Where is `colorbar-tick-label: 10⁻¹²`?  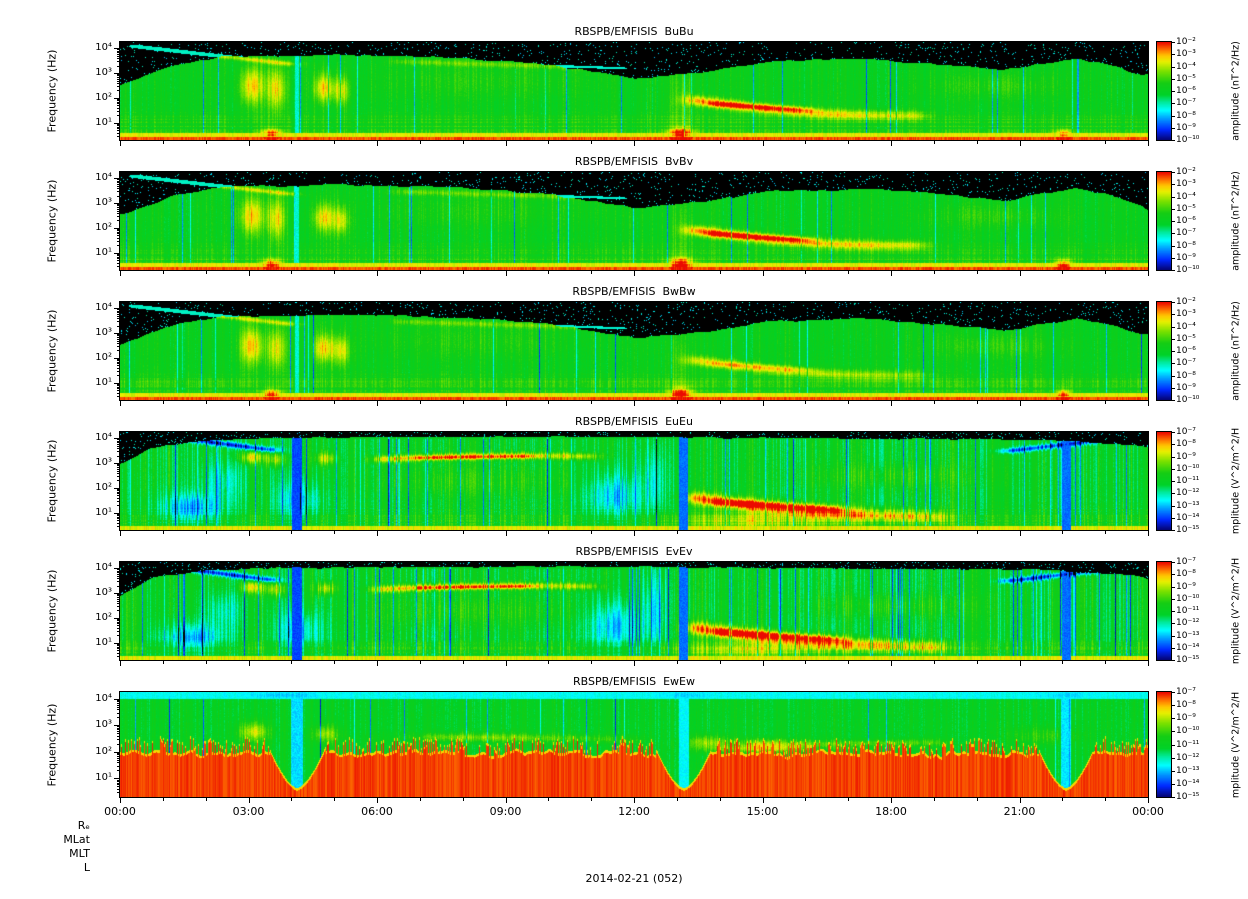
colorbar-tick-label: 10⁻¹² is located at coordinates (1188, 623).